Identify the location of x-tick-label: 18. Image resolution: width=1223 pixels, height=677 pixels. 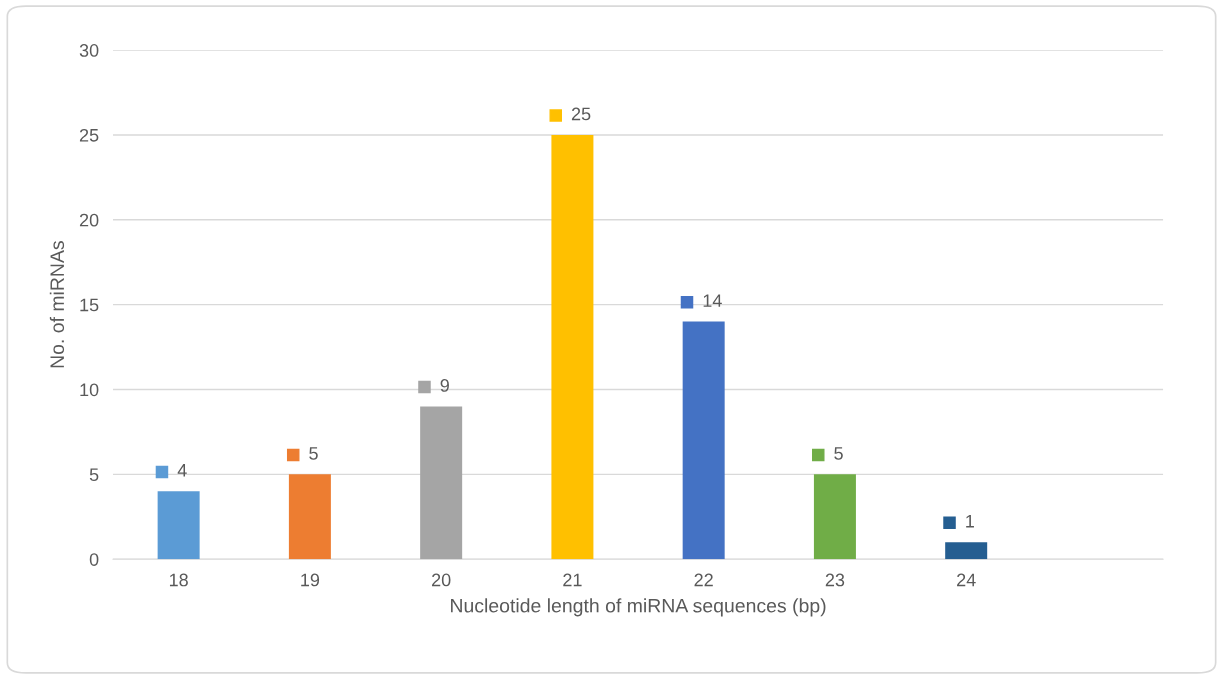
(178, 580).